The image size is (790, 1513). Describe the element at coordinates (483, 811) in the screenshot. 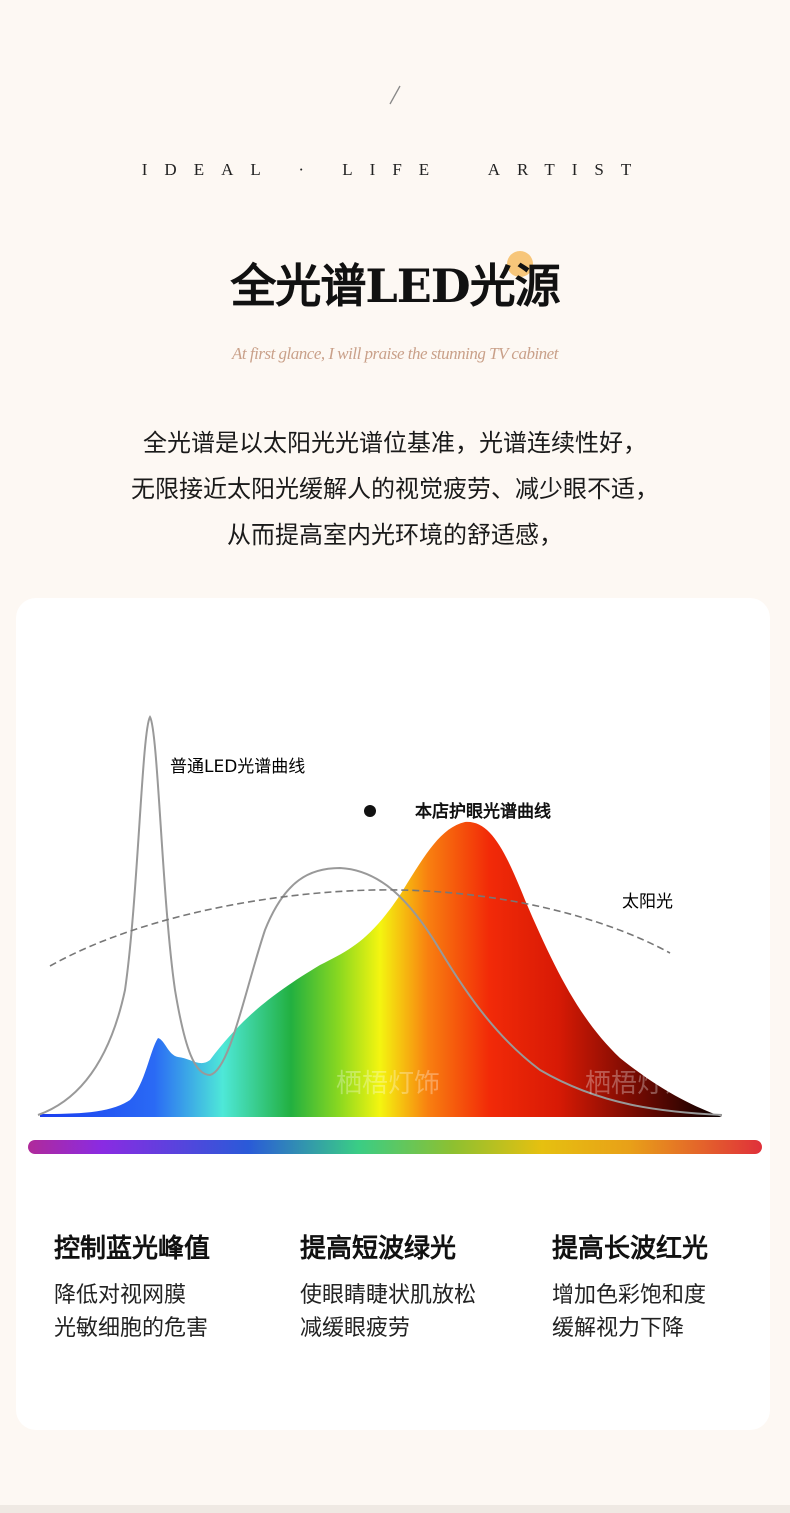

I see `store-curve-label: 本店护眼光谱曲线` at that location.